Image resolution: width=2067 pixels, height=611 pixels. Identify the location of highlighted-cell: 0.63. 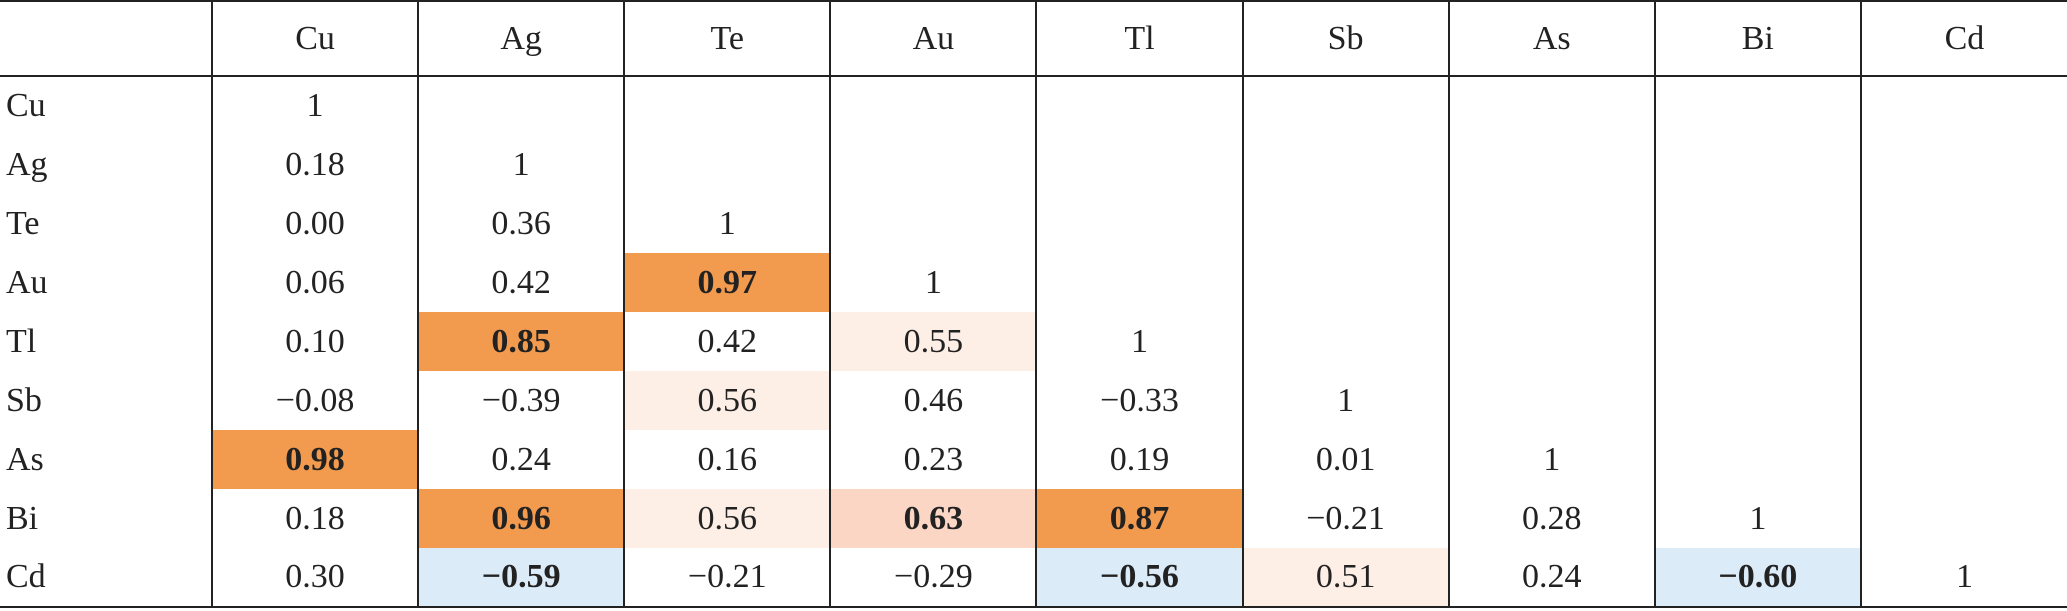
(933, 518).